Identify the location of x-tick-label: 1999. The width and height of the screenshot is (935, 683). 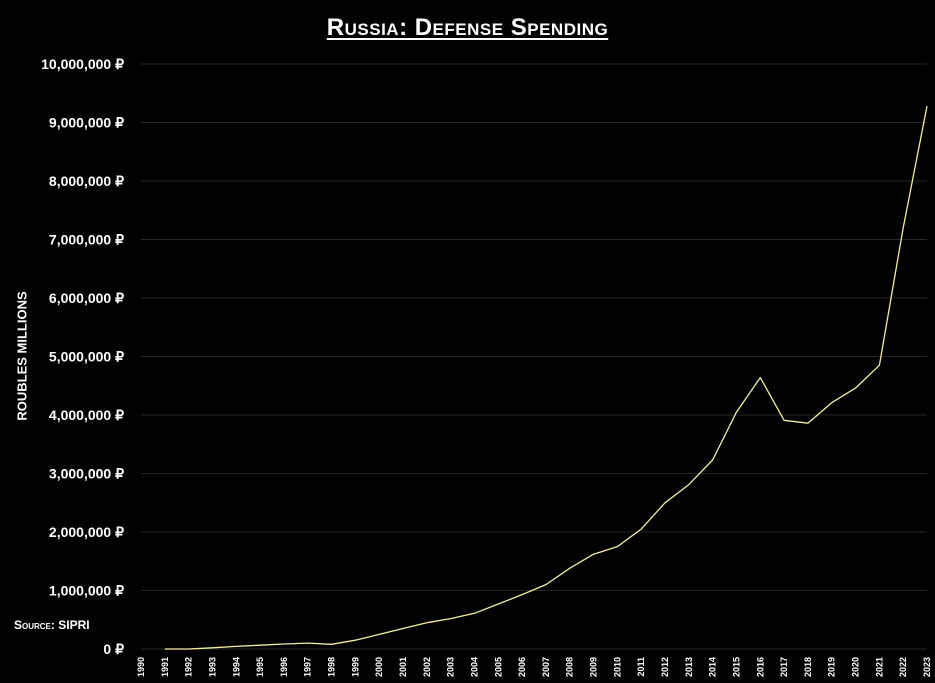
(355, 667).